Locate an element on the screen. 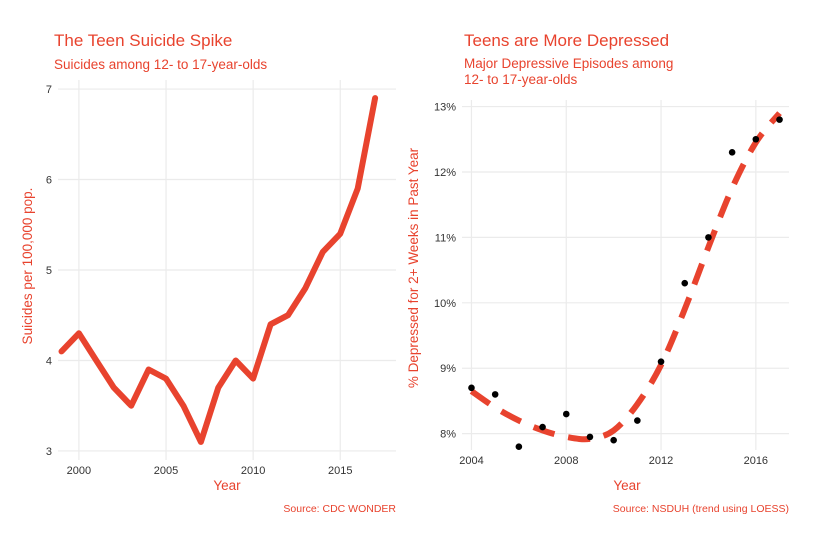  depression-chart-title: Teens are More Depressed is located at coordinates (566, 40).